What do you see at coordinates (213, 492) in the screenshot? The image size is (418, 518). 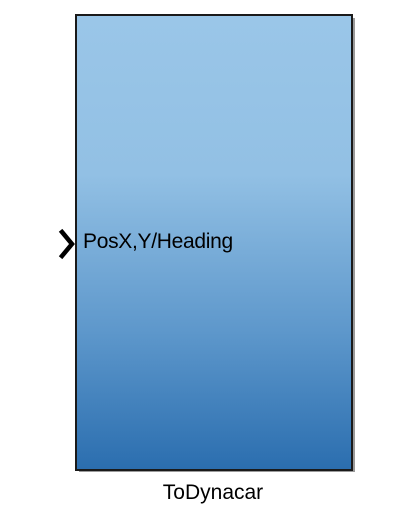 I see `block-name-label: ToDynacar` at bounding box center [213, 492].